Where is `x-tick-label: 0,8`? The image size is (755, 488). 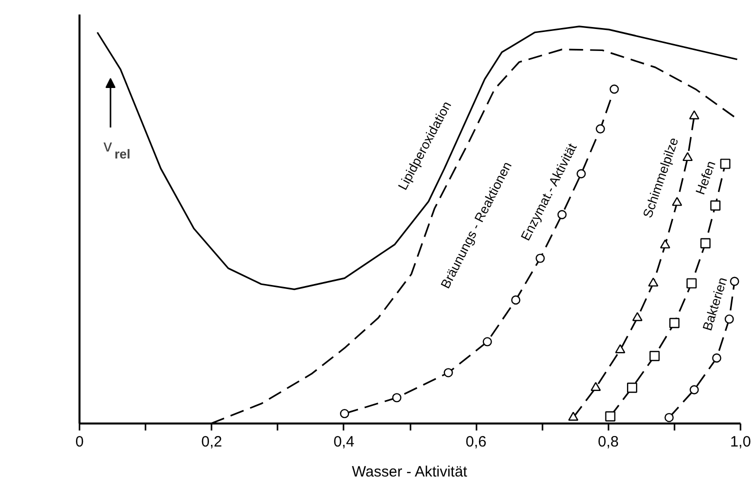
x-tick-label: 0,8 is located at coordinates (608, 442).